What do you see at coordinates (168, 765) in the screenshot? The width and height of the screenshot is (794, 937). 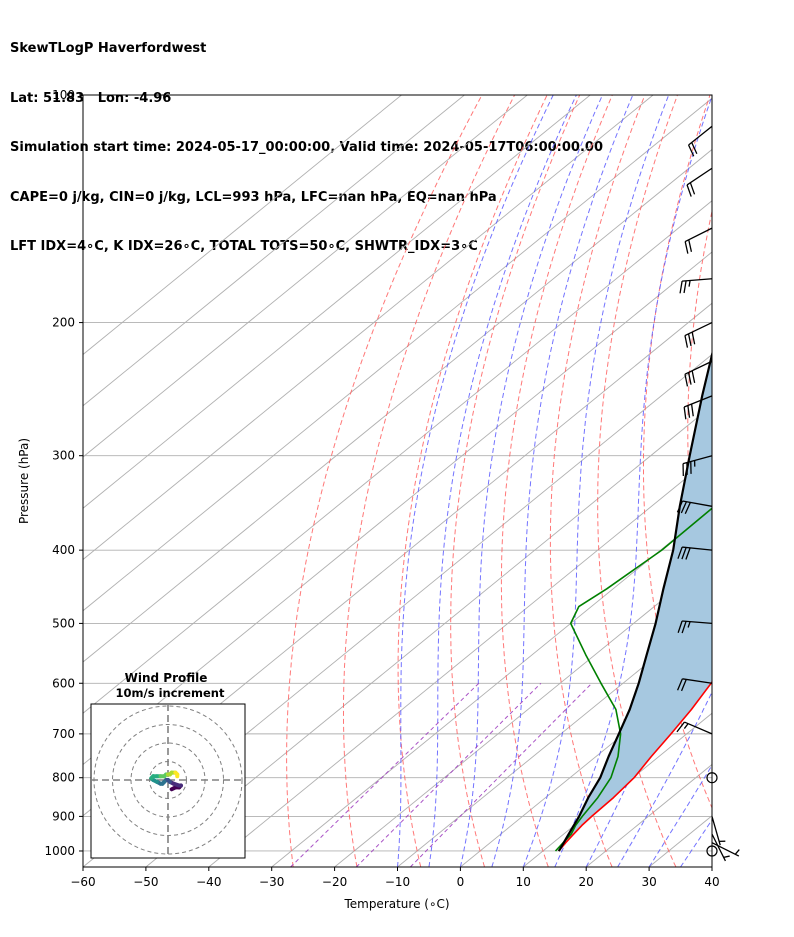 I see `hodograph-inset: Wind Profile 10m/s increment` at bounding box center [168, 765].